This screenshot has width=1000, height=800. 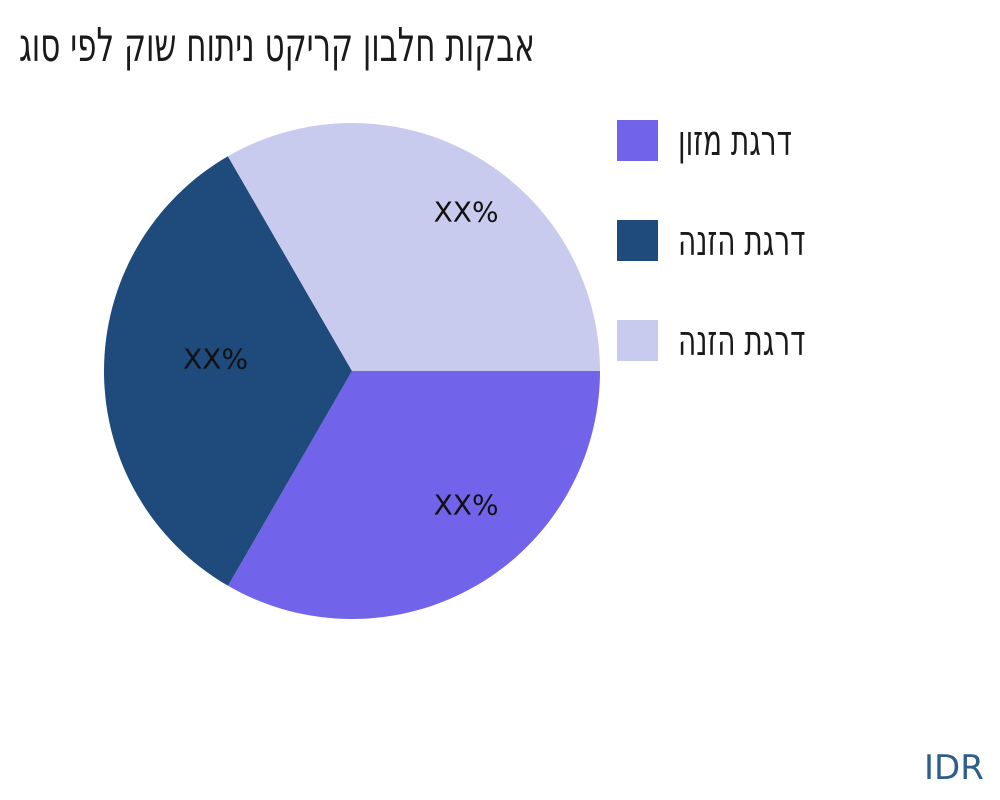 What do you see at coordinates (954, 768) in the screenshot?
I see `currency-footnote: IDR` at bounding box center [954, 768].